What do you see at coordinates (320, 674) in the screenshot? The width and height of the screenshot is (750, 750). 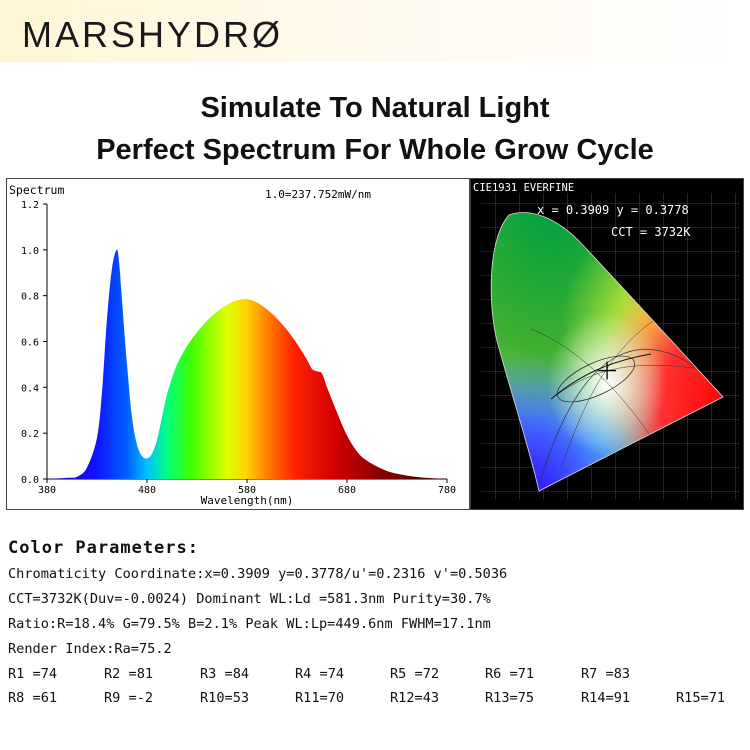 I see `r-value: R4 =74` at bounding box center [320, 674].